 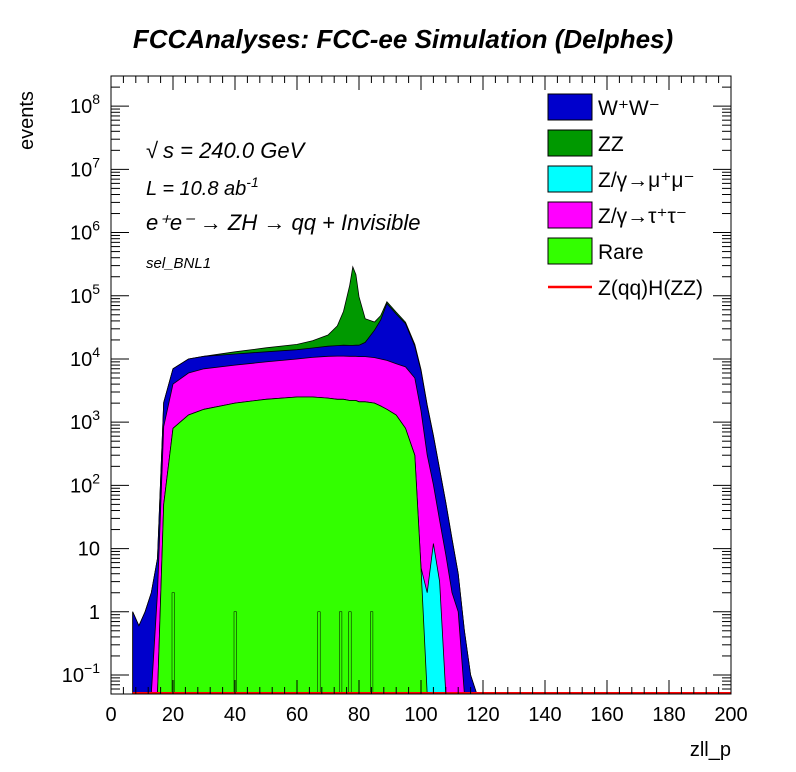 What do you see at coordinates (85, 231) in the screenshot?
I see `y-tick-label: 10⁶` at bounding box center [85, 231].